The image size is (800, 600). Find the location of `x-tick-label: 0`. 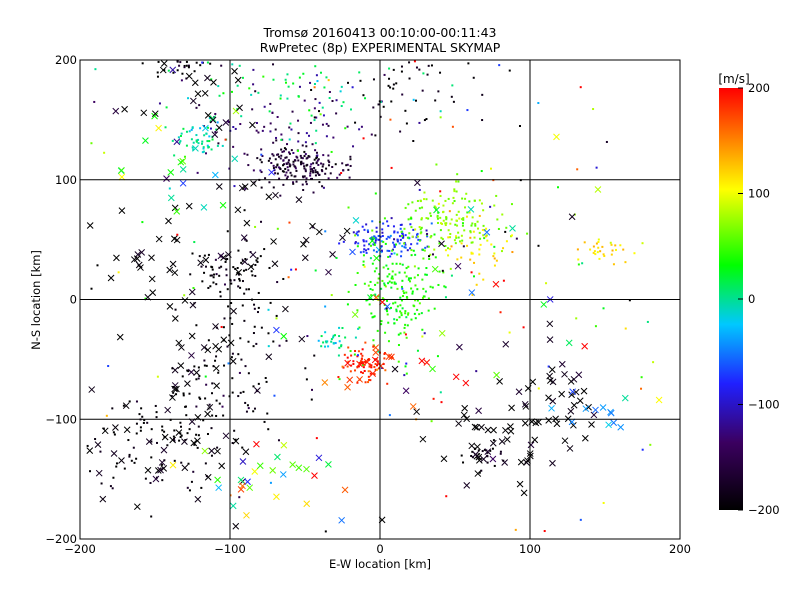

x-tick-label: 0 is located at coordinates (379, 549).